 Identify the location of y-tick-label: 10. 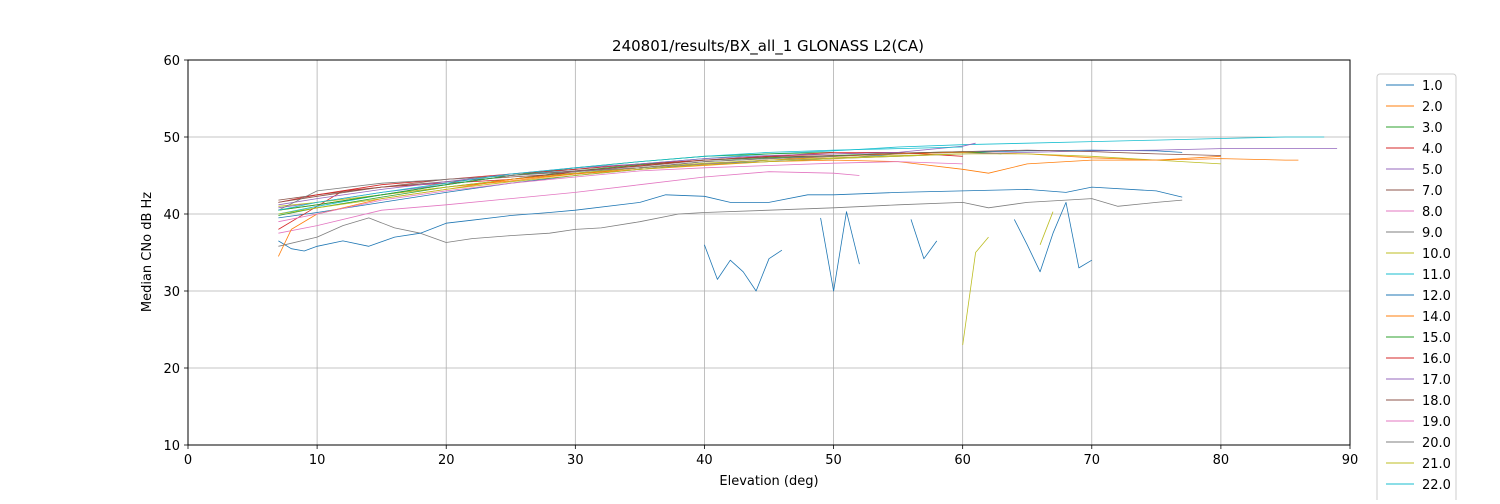
(171, 446).